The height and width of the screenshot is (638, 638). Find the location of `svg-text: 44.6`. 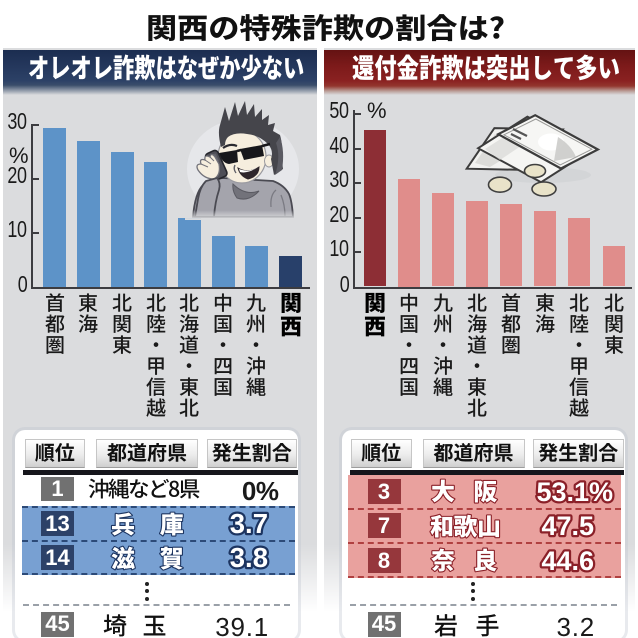

svg-text: 44.6 is located at coordinates (567, 561).